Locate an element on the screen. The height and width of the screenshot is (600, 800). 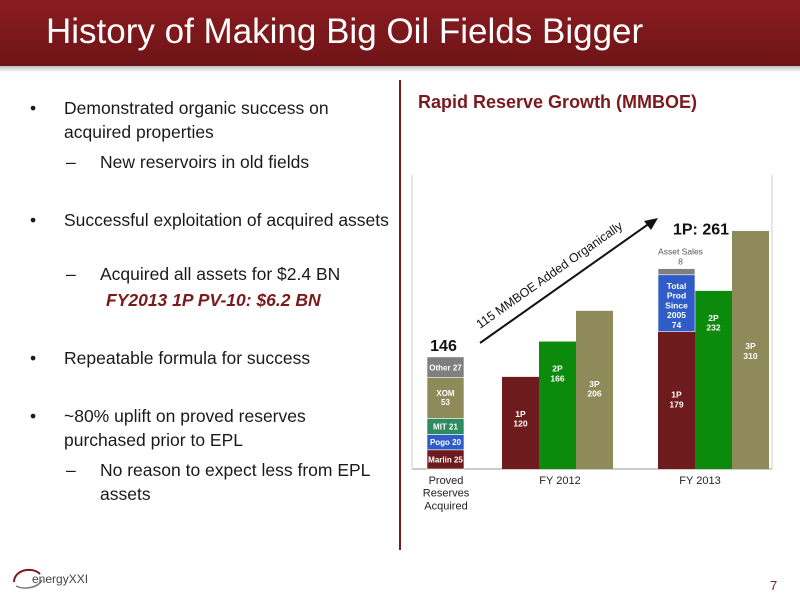
category-label: FY 2012 is located at coordinates (559, 481).